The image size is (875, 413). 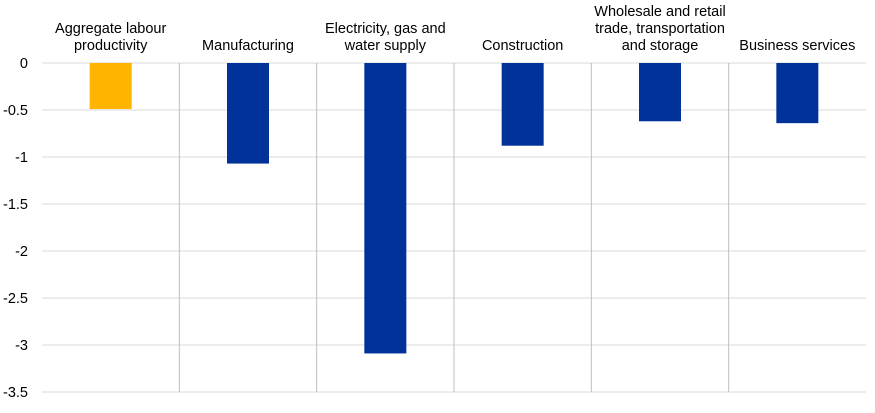 I want to click on category-label-line: Business services, so click(x=797, y=46).